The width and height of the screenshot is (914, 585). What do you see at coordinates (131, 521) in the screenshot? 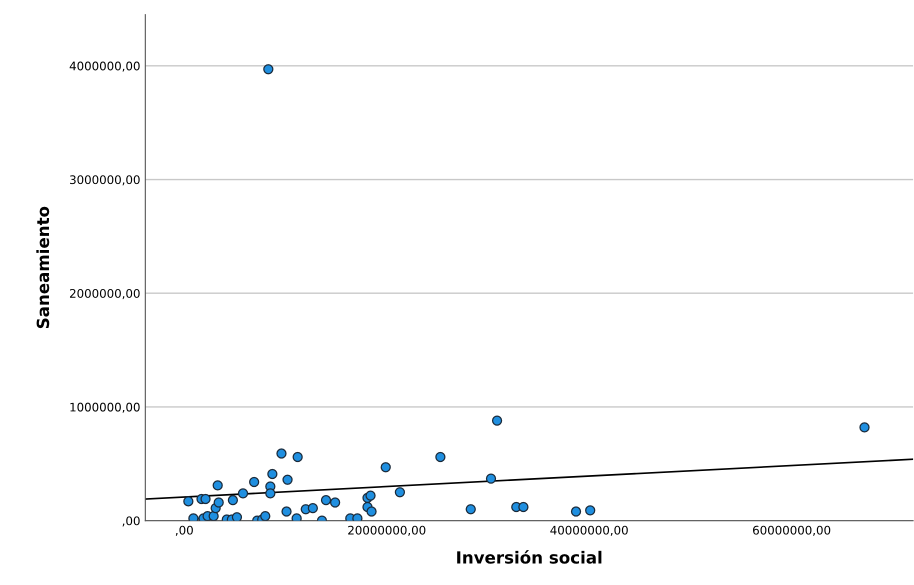
I see `y-tick-label: ,00` at bounding box center [131, 521].